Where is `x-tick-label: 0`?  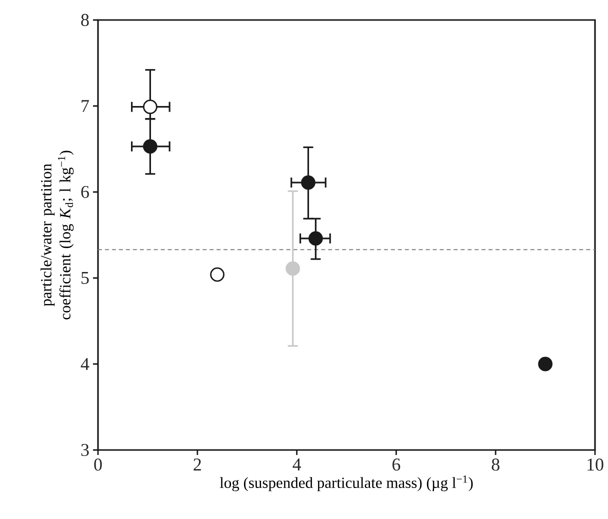
x-tick-label: 0 is located at coordinates (98, 464).